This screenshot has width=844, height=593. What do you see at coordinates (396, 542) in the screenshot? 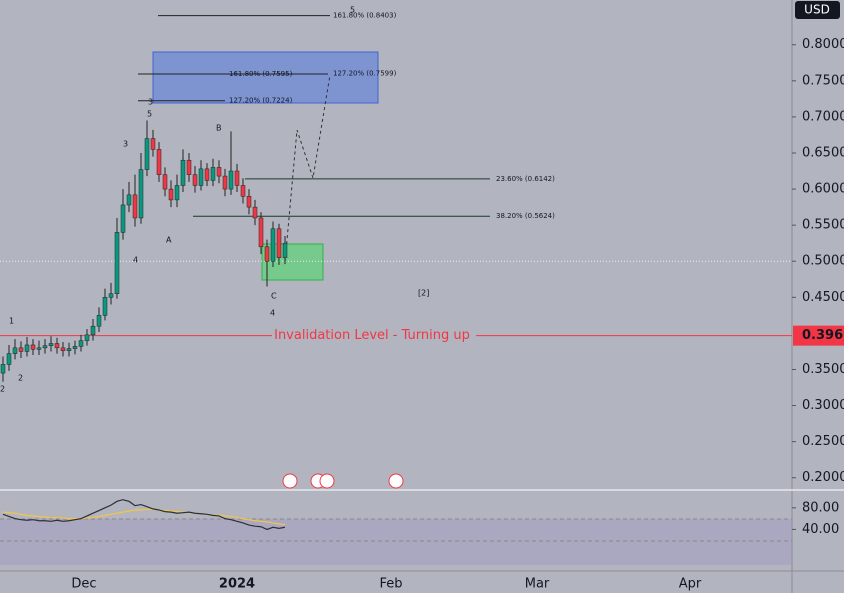
I see `rsi-band` at bounding box center [396, 542].